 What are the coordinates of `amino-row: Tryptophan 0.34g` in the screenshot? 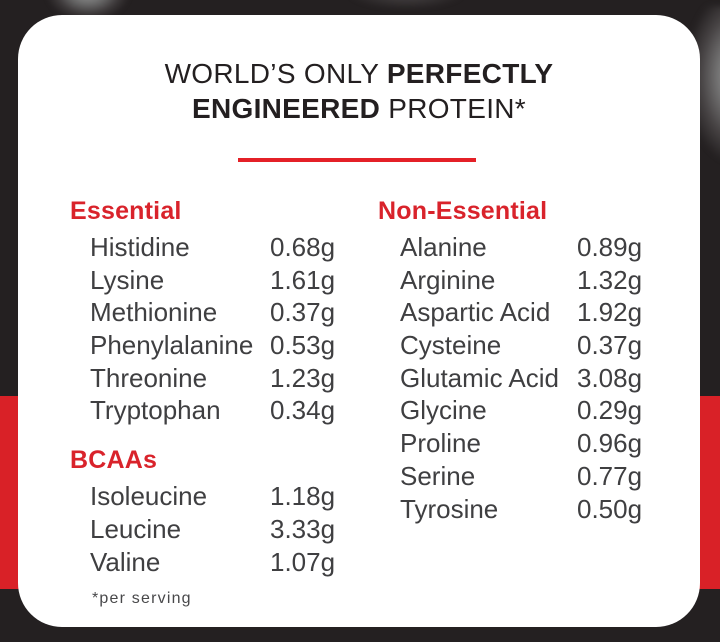 It's located at (220, 410).